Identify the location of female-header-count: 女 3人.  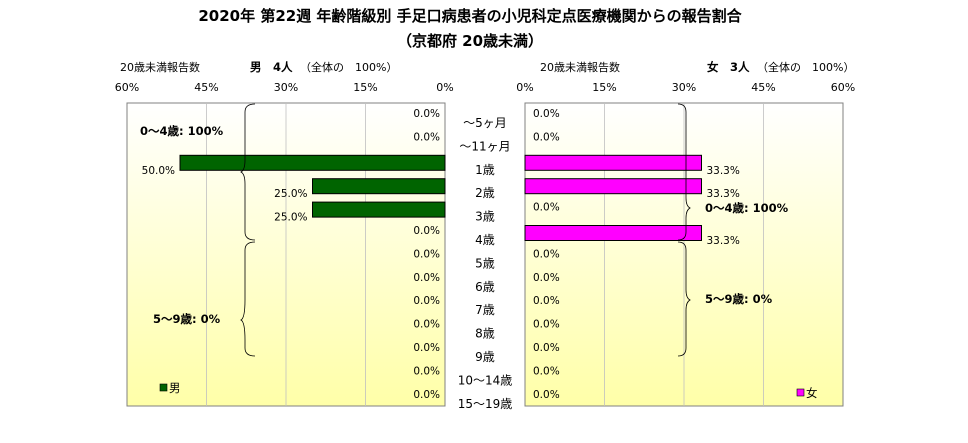
(728, 67).